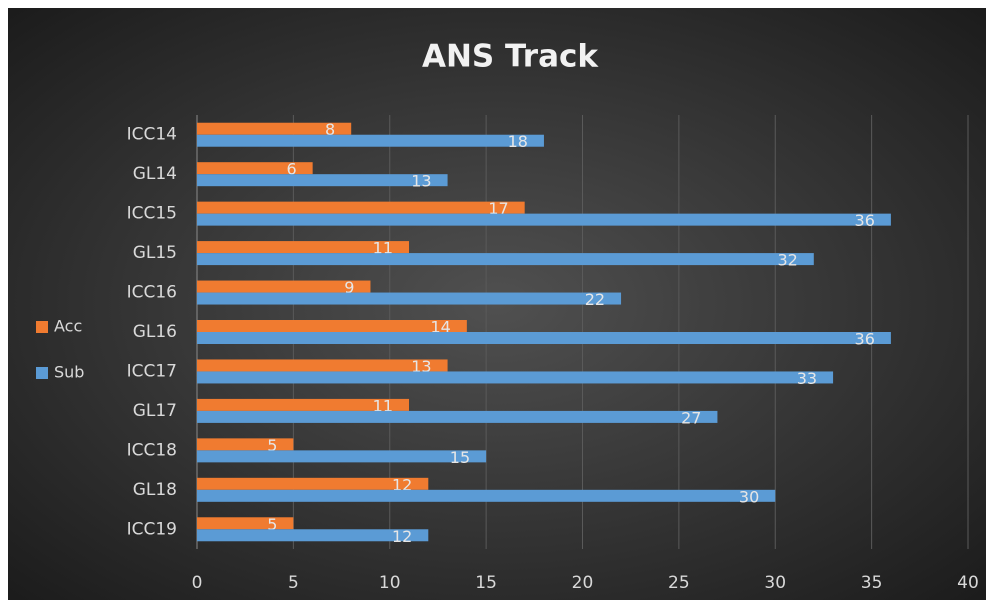 This screenshot has height=608, width=994. I want to click on y-tick-label: GL18, so click(155, 490).